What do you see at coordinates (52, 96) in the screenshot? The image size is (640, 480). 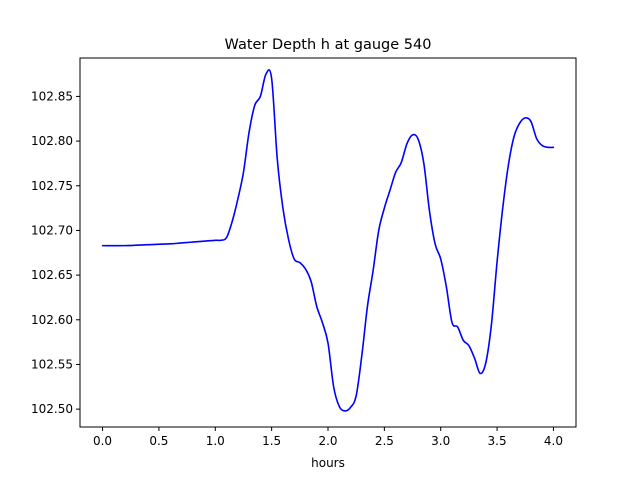 I see `y-tick-label: 102.85` at bounding box center [52, 96].